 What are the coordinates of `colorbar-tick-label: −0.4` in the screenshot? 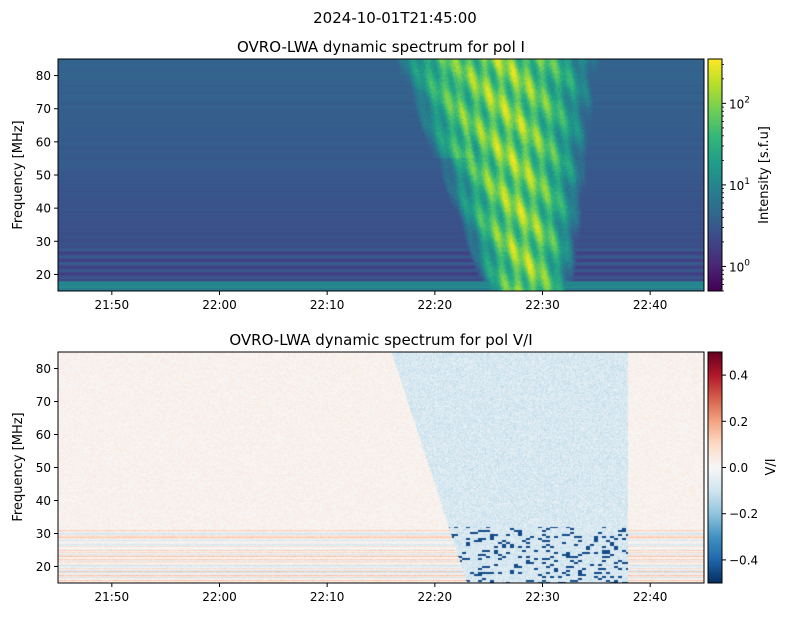 It's located at (743, 560).